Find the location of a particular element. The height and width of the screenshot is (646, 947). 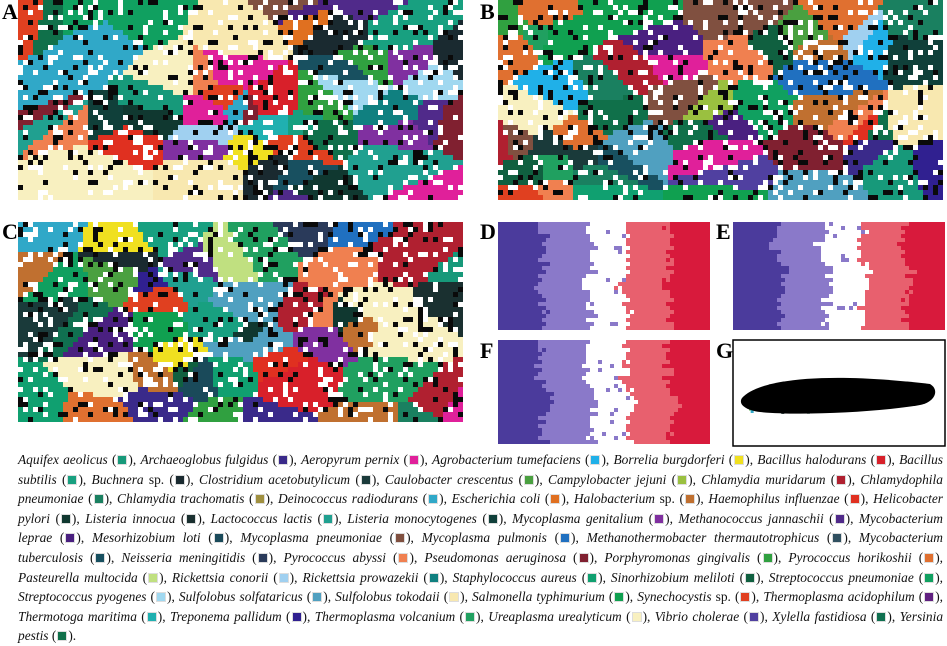

swatch-wrap is located at coordinates (764, 557).